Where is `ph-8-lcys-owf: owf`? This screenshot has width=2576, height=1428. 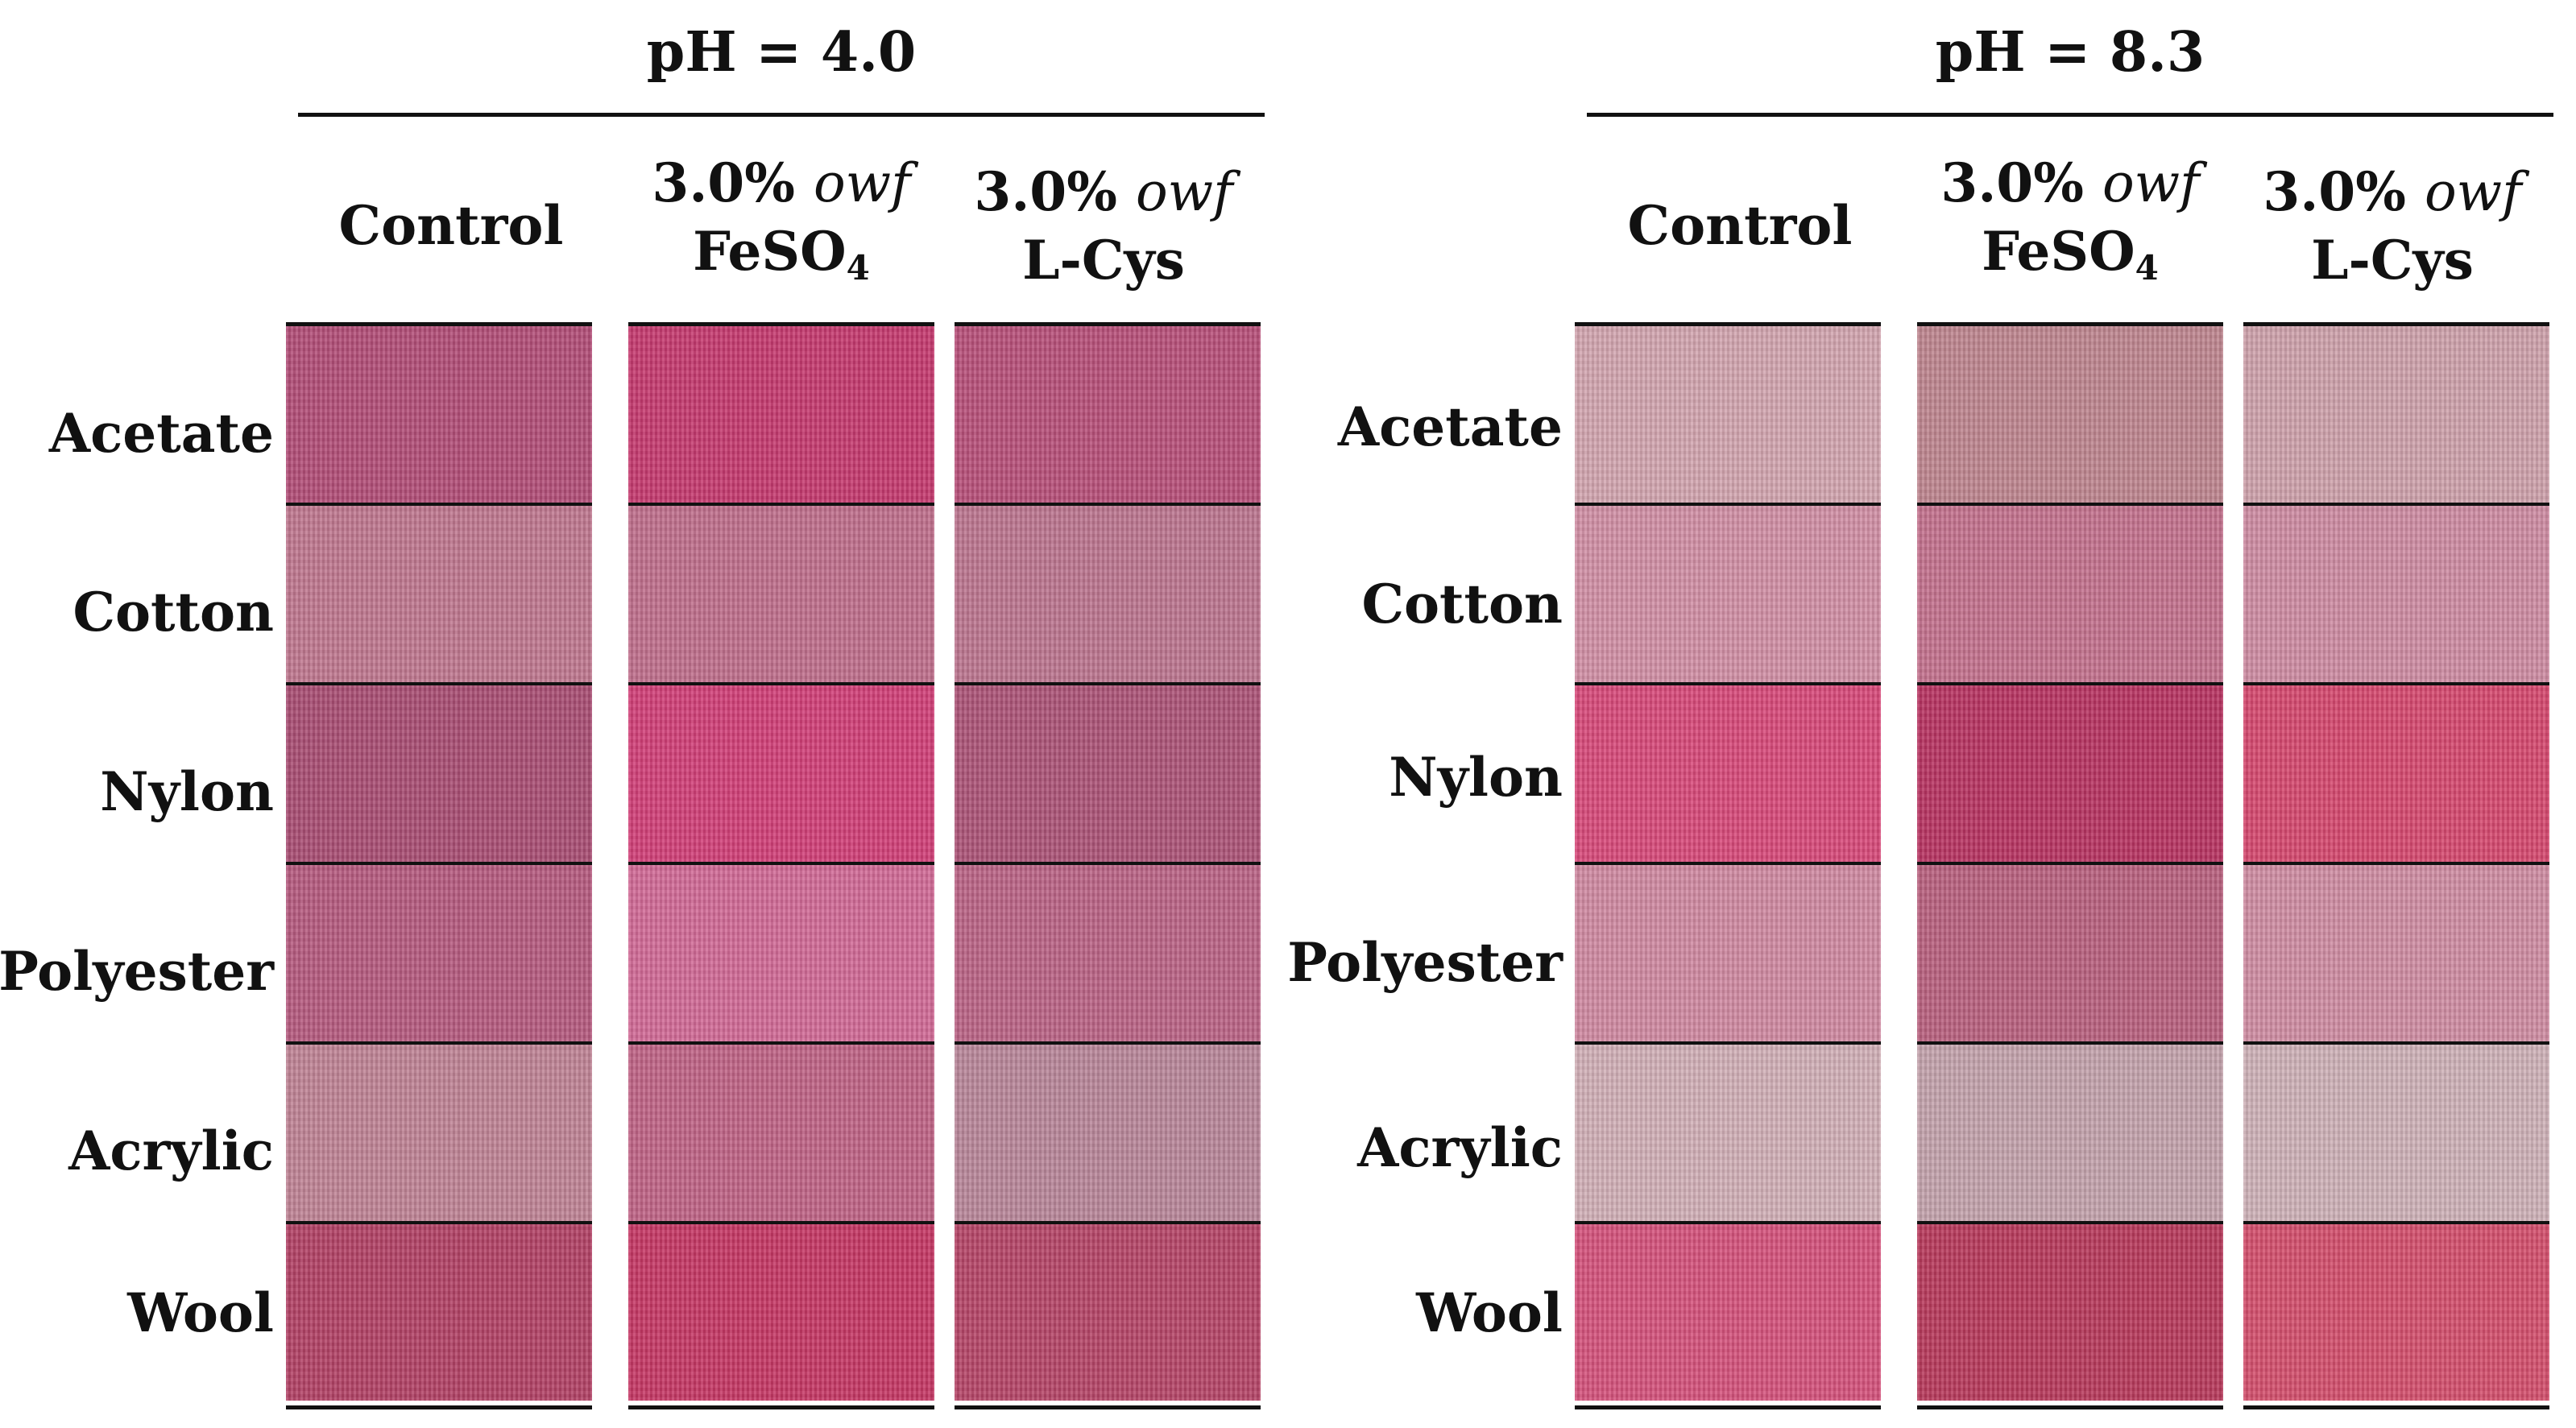
ph-8-lcys-owf: owf is located at coordinates (2473, 192).